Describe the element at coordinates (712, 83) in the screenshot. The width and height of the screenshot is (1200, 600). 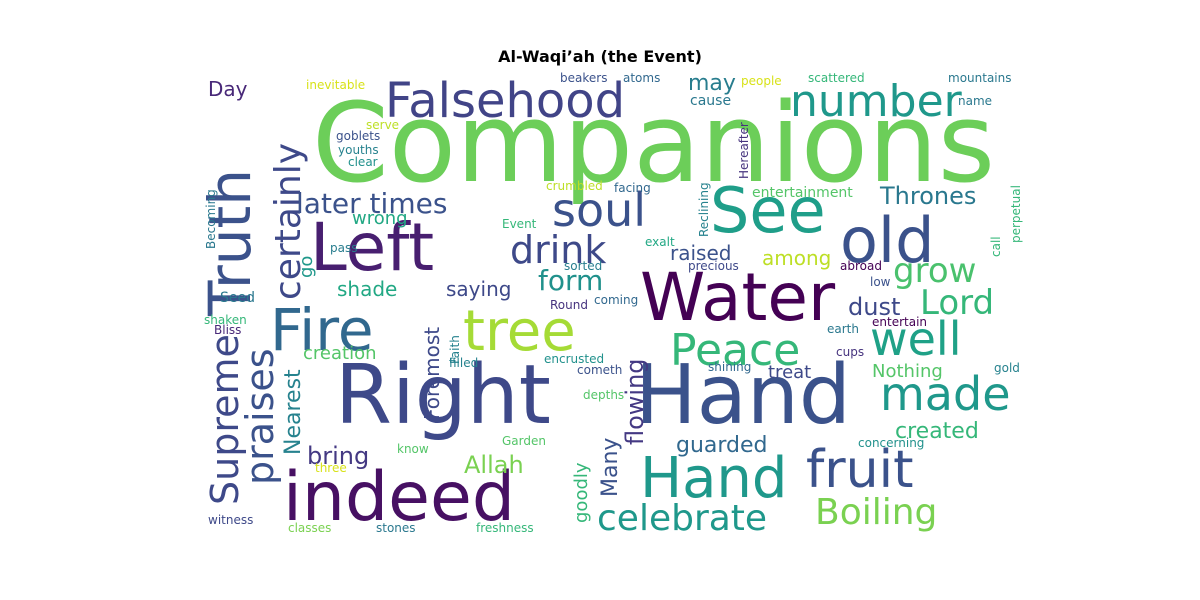
I see `word-may: may` at that location.